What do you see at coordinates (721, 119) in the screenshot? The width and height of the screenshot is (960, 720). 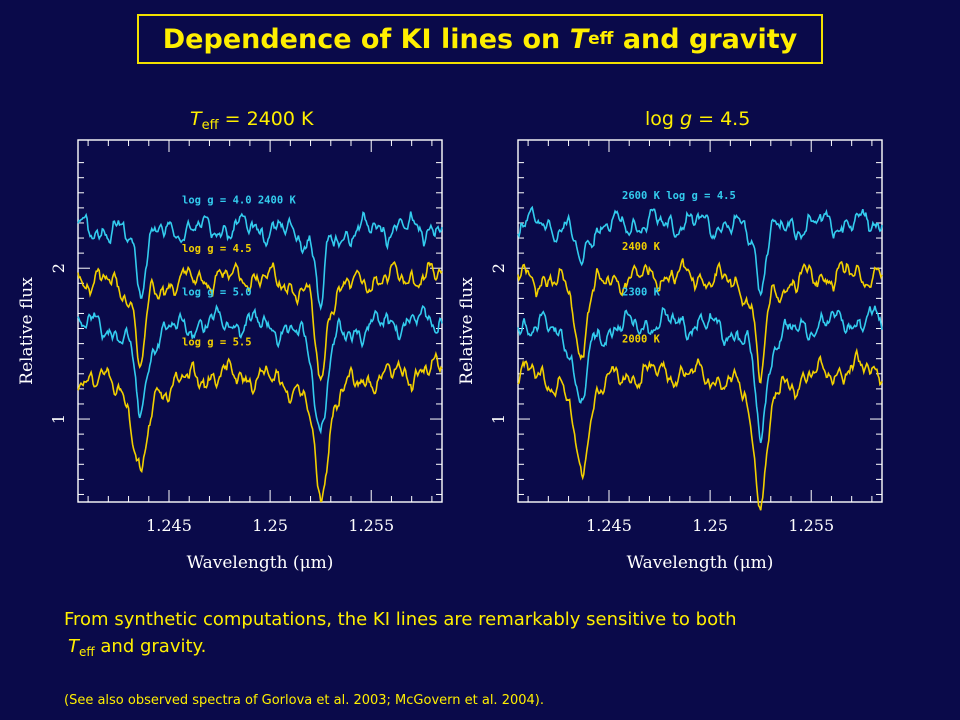 I see `right-header-text: = 4.5` at bounding box center [721, 119].